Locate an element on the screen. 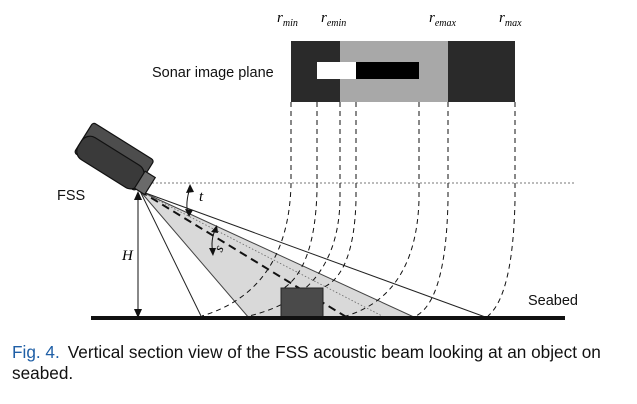  projection-r-max is located at coordinates (501, 209).